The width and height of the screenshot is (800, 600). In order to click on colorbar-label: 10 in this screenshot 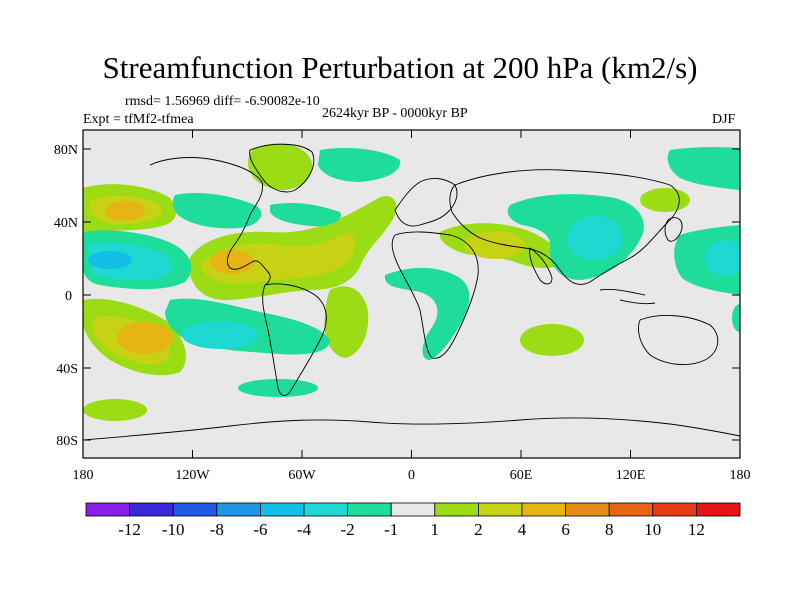, I will do `click(652, 529)`.